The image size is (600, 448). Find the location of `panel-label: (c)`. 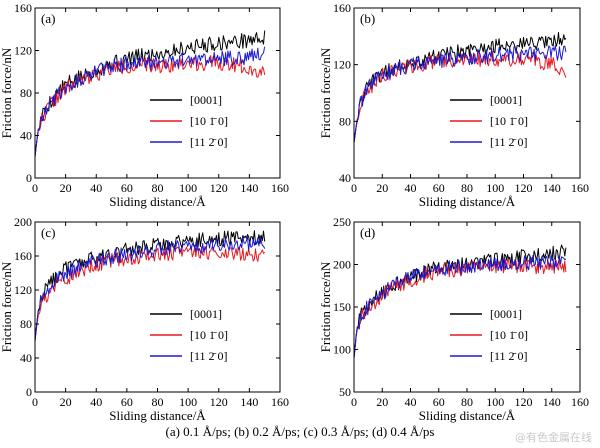

panel-label: (c) is located at coordinates (48, 232).